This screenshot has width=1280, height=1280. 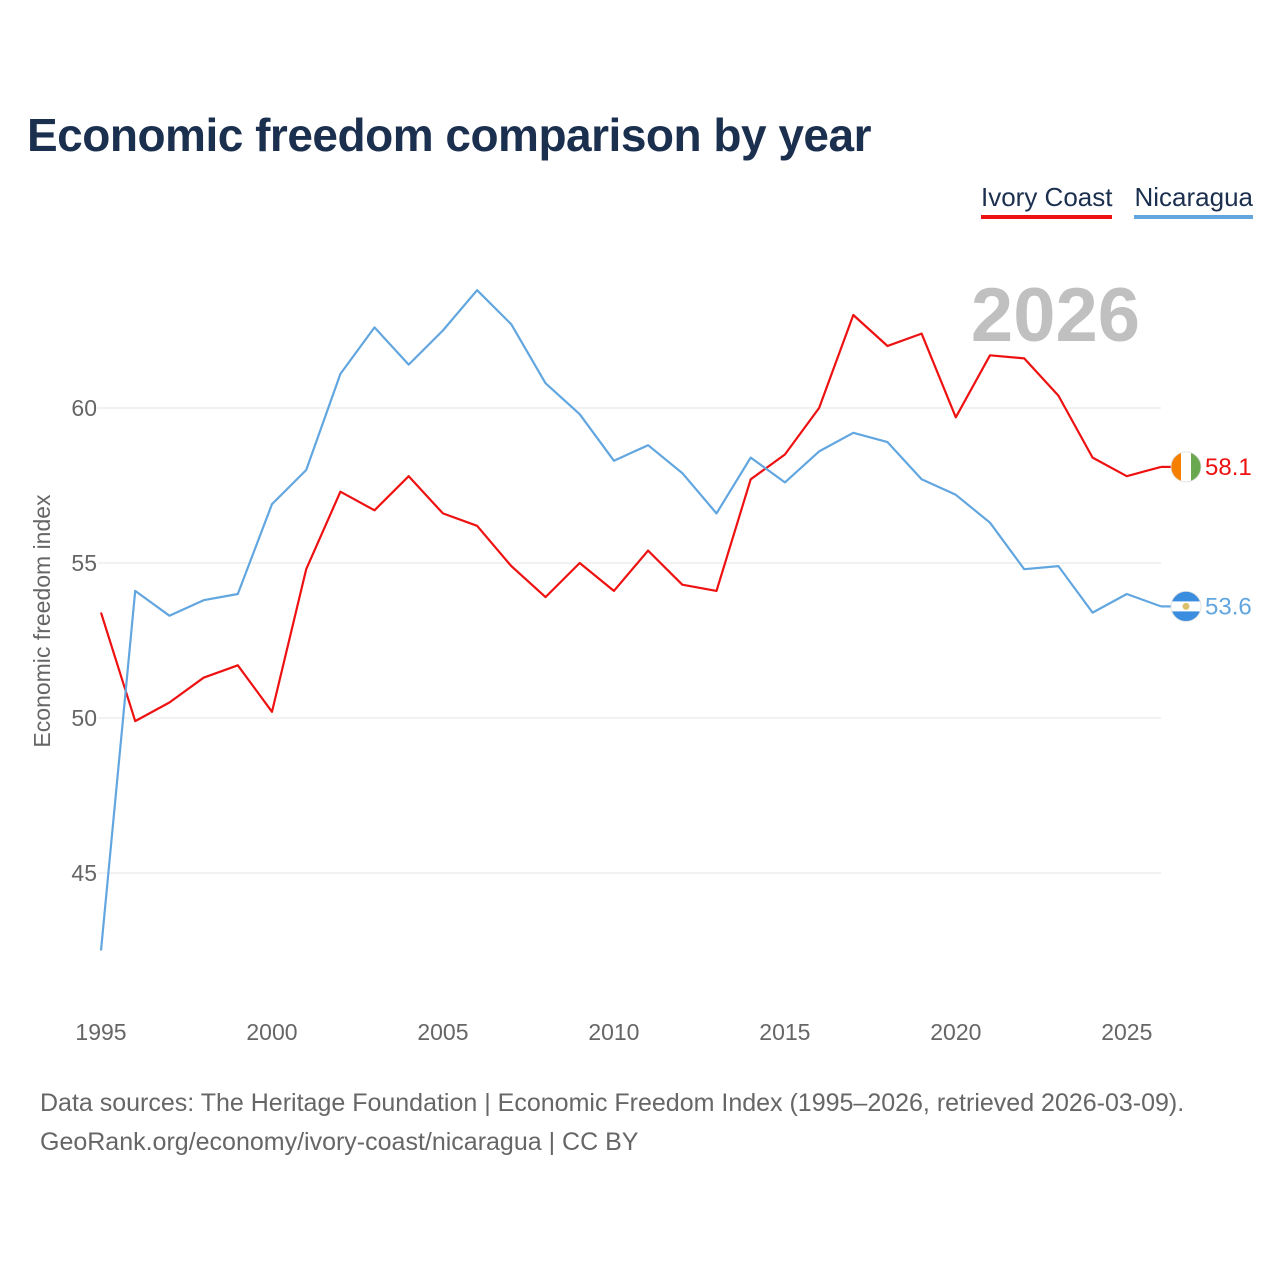 I want to click on y-tick-label: 55, so click(x=84, y=563).